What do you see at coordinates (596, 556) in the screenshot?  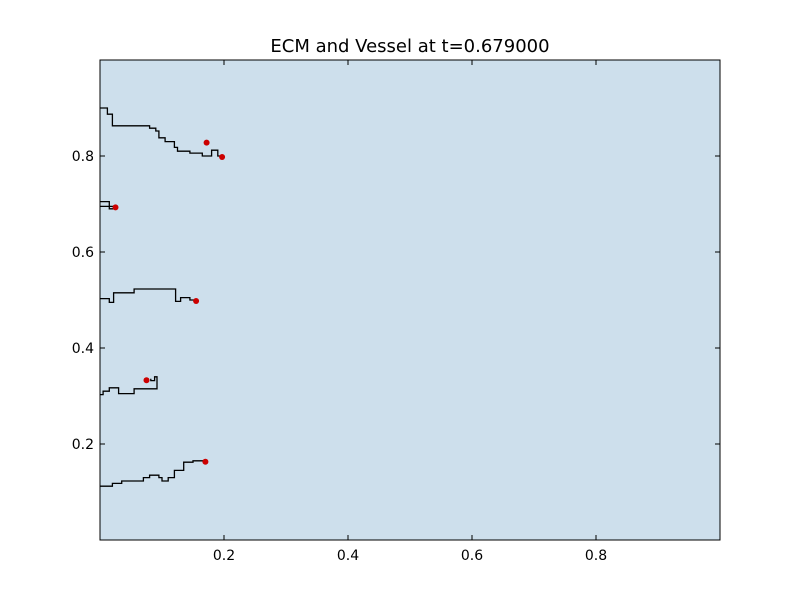 I see `x-tick-label: 0.8` at bounding box center [596, 556].